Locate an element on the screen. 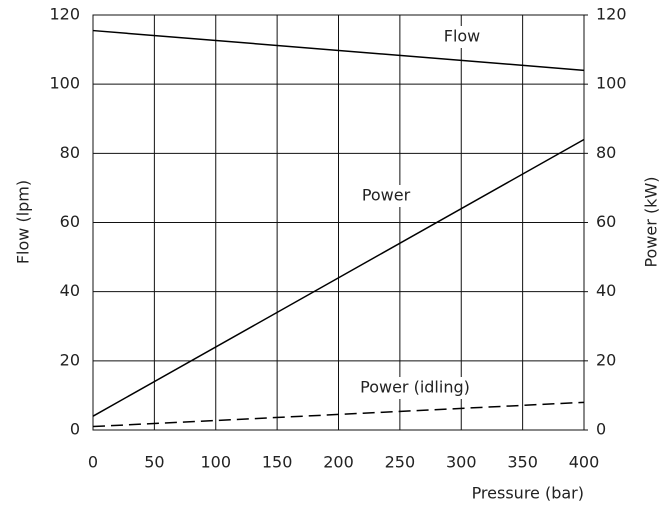 This screenshot has width=671, height=512. y2-tick-label: 60 is located at coordinates (606, 221).